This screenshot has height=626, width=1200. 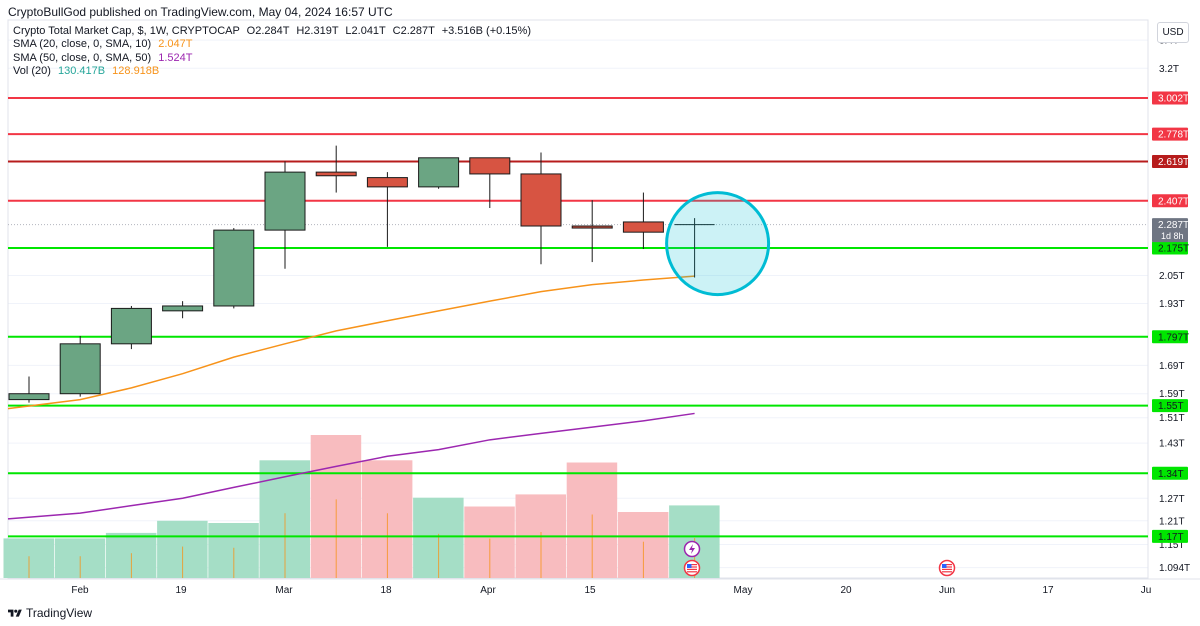 I want to click on ohlc-open: O2.284T, so click(x=268, y=31).